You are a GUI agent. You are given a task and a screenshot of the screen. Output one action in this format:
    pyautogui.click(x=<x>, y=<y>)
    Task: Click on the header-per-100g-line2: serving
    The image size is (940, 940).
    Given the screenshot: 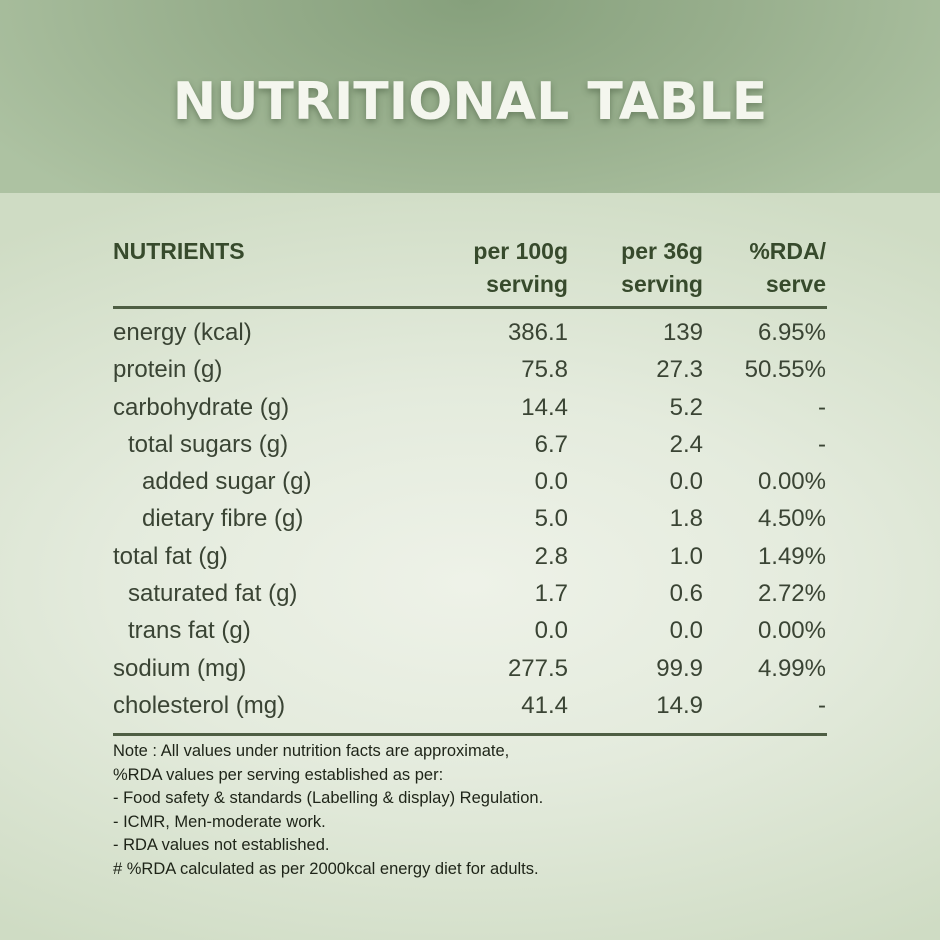 What is the action you would take?
    pyautogui.click(x=527, y=284)
    